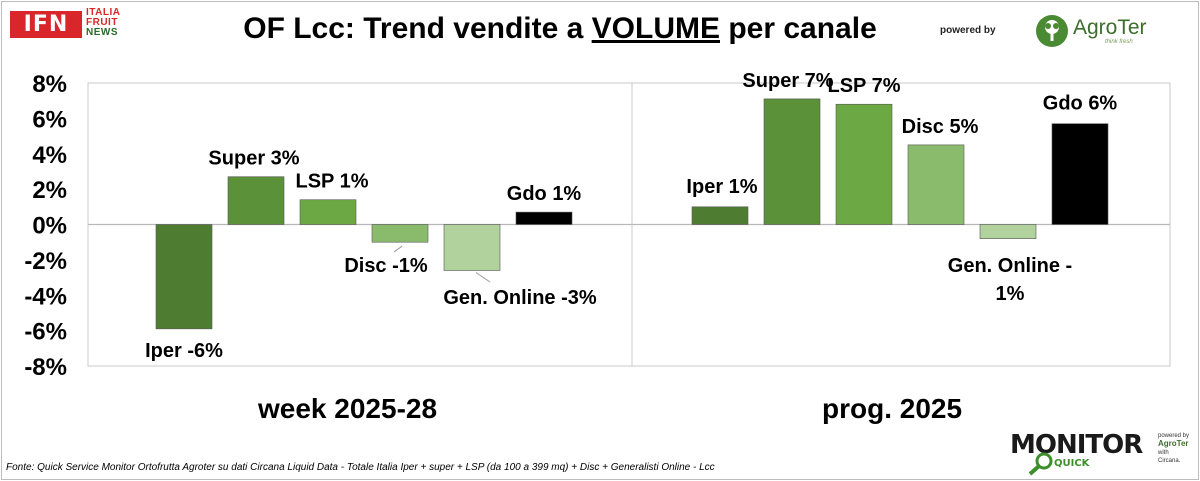 The image size is (1200, 481). Describe the element at coordinates (655, 28) in the screenshot. I see `title-emphasis: VOLUME` at that location.